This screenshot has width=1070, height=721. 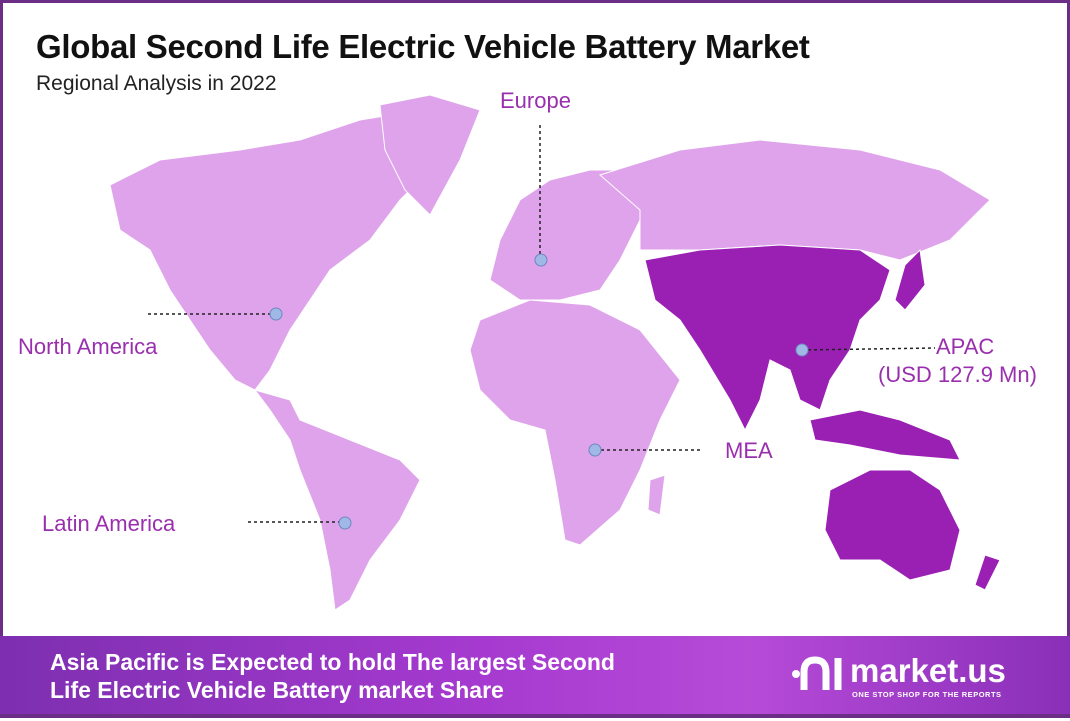 I want to click on logo-tagline: ONE STOP SHOP FOR THE REPORTS, so click(x=927, y=694).